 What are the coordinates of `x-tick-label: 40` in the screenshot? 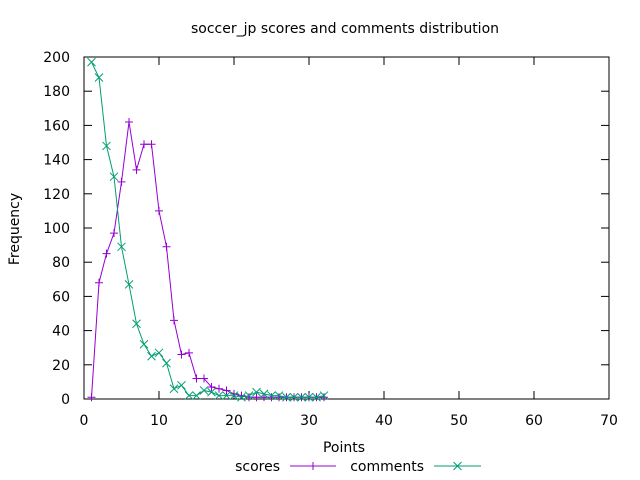 It's located at (384, 421).